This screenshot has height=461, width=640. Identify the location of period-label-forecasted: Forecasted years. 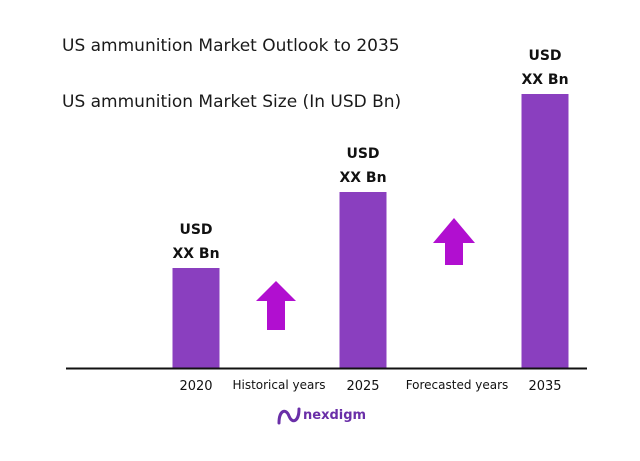
(457, 385).